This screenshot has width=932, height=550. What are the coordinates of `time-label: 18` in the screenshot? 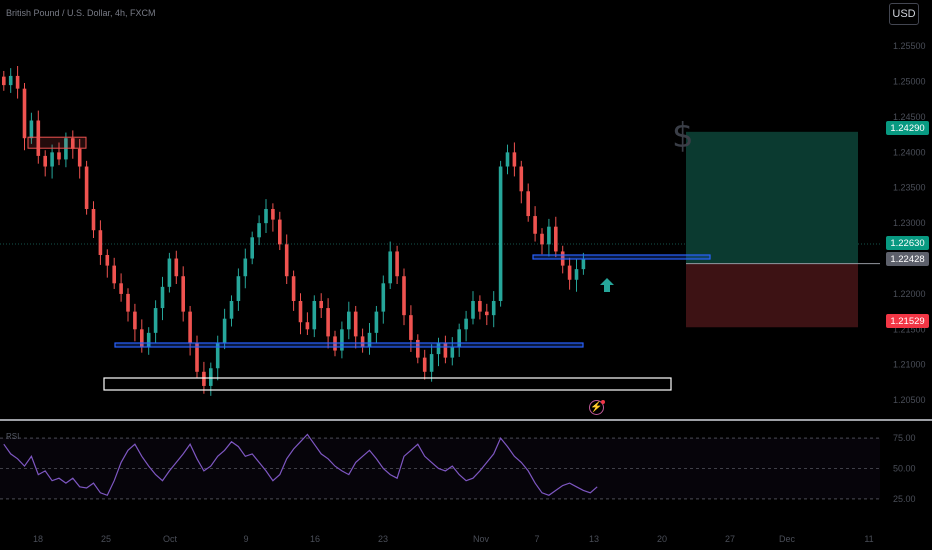 It's located at (38, 539).